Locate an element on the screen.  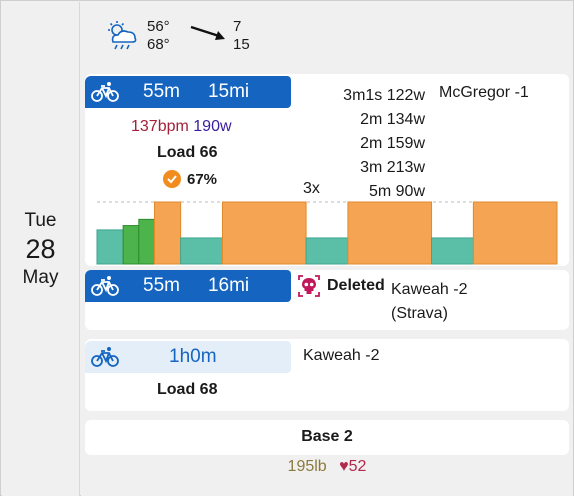
rain-cloud-sun-icon is located at coordinates (122, 35).